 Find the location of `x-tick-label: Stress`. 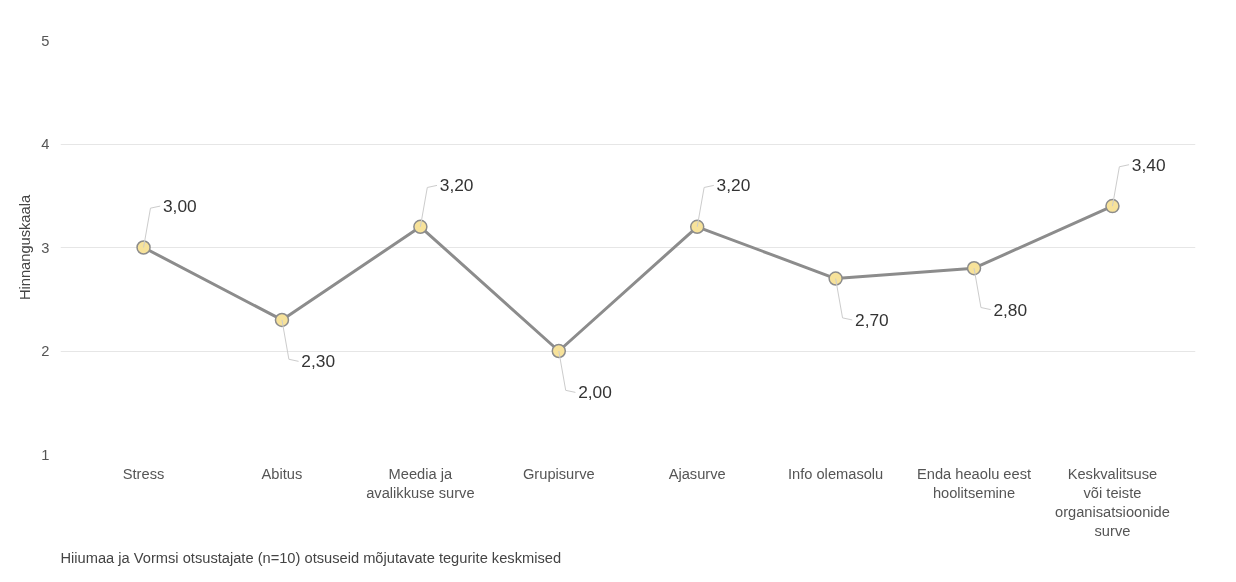

x-tick-label: Stress is located at coordinates (143, 473).